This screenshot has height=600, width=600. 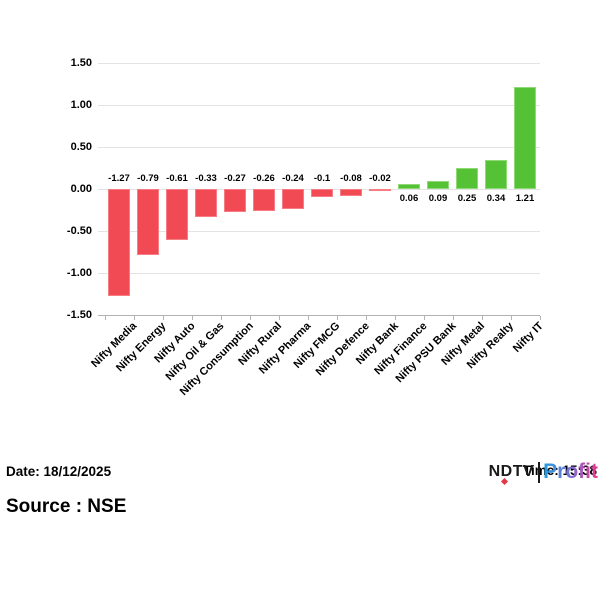 What do you see at coordinates (59, 471) in the screenshot?
I see `date-label: Date: 18/12/2025` at bounding box center [59, 471].